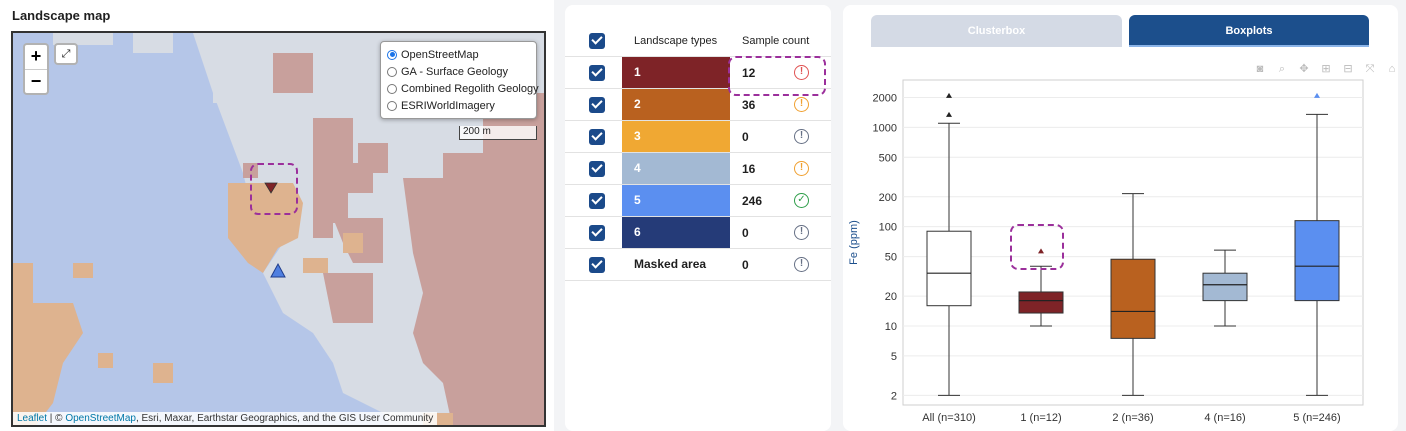 Image resolution: width=1406 pixels, height=431 pixels. What do you see at coordinates (888, 228) in the screenshot?
I see `y-tick-label: 100` at bounding box center [888, 228].